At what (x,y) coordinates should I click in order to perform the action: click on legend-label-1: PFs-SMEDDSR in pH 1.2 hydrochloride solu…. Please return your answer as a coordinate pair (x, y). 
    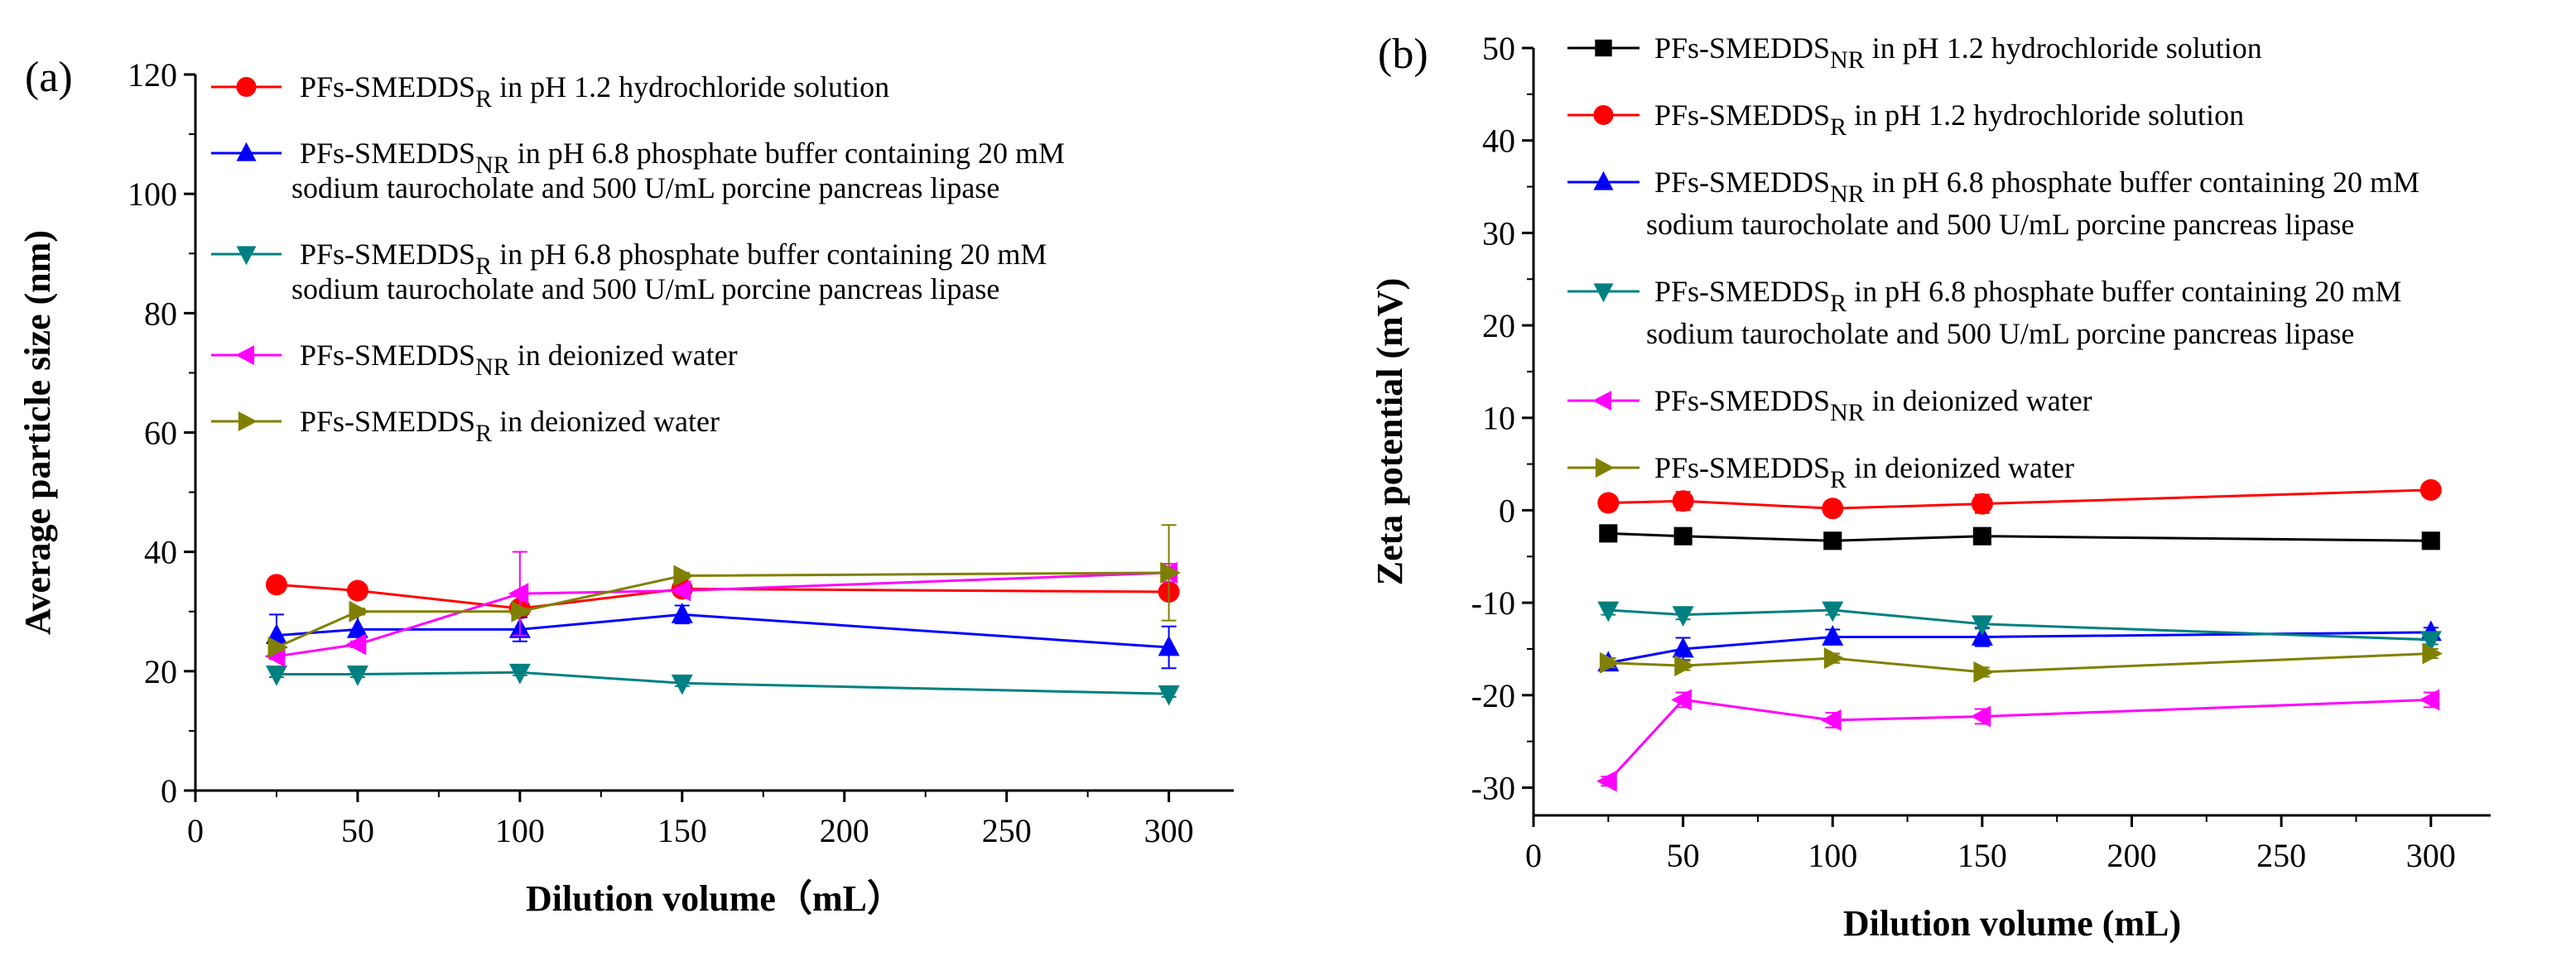
    Looking at the image, I should click on (1949, 120).